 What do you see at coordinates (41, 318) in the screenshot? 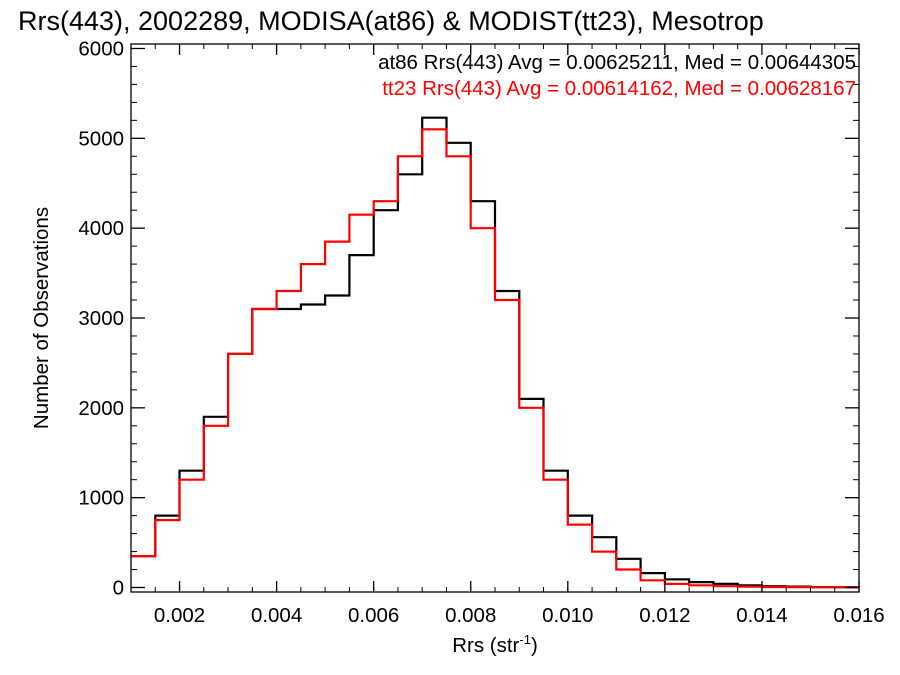
I see `y-axis-label: Number of Observations` at bounding box center [41, 318].